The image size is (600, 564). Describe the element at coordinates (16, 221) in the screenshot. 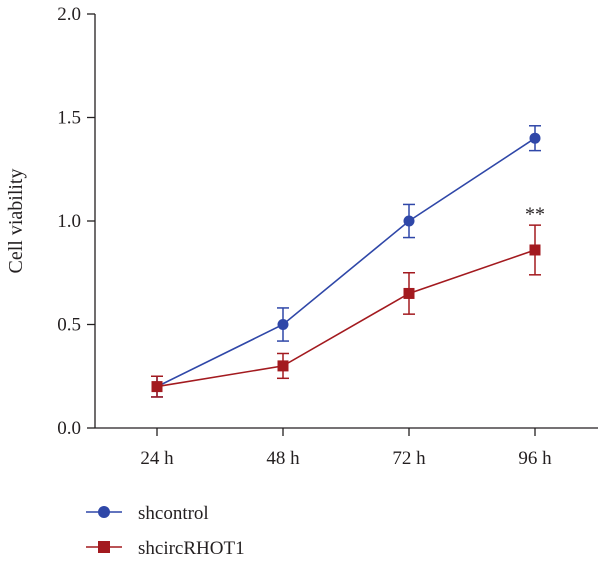

I see `y-axis-title: Cell viability` at that location.